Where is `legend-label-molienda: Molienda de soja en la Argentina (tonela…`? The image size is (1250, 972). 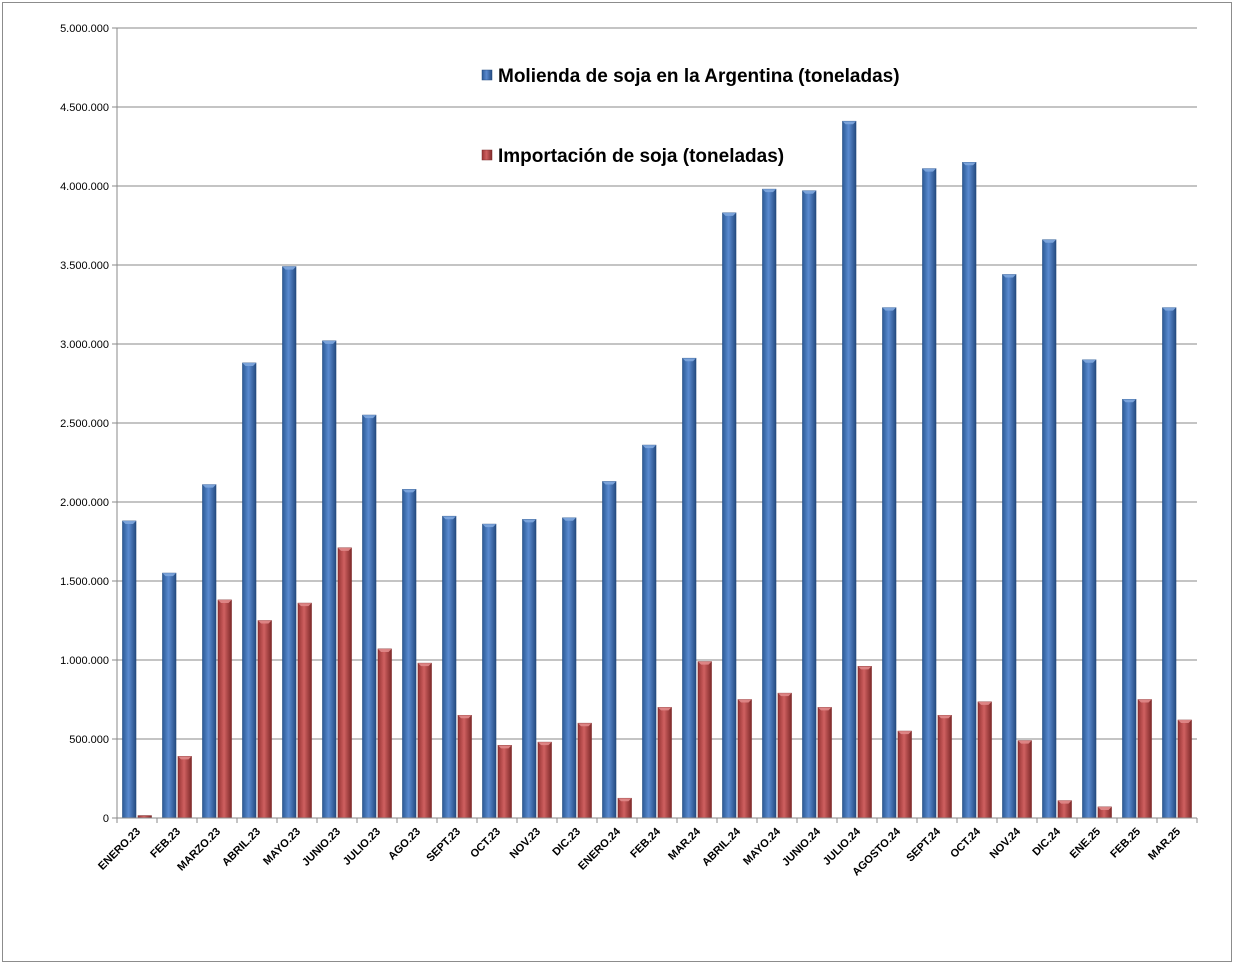
legend-label-molienda: Molienda de soja en la Argentina (tonela… is located at coordinates (699, 76).